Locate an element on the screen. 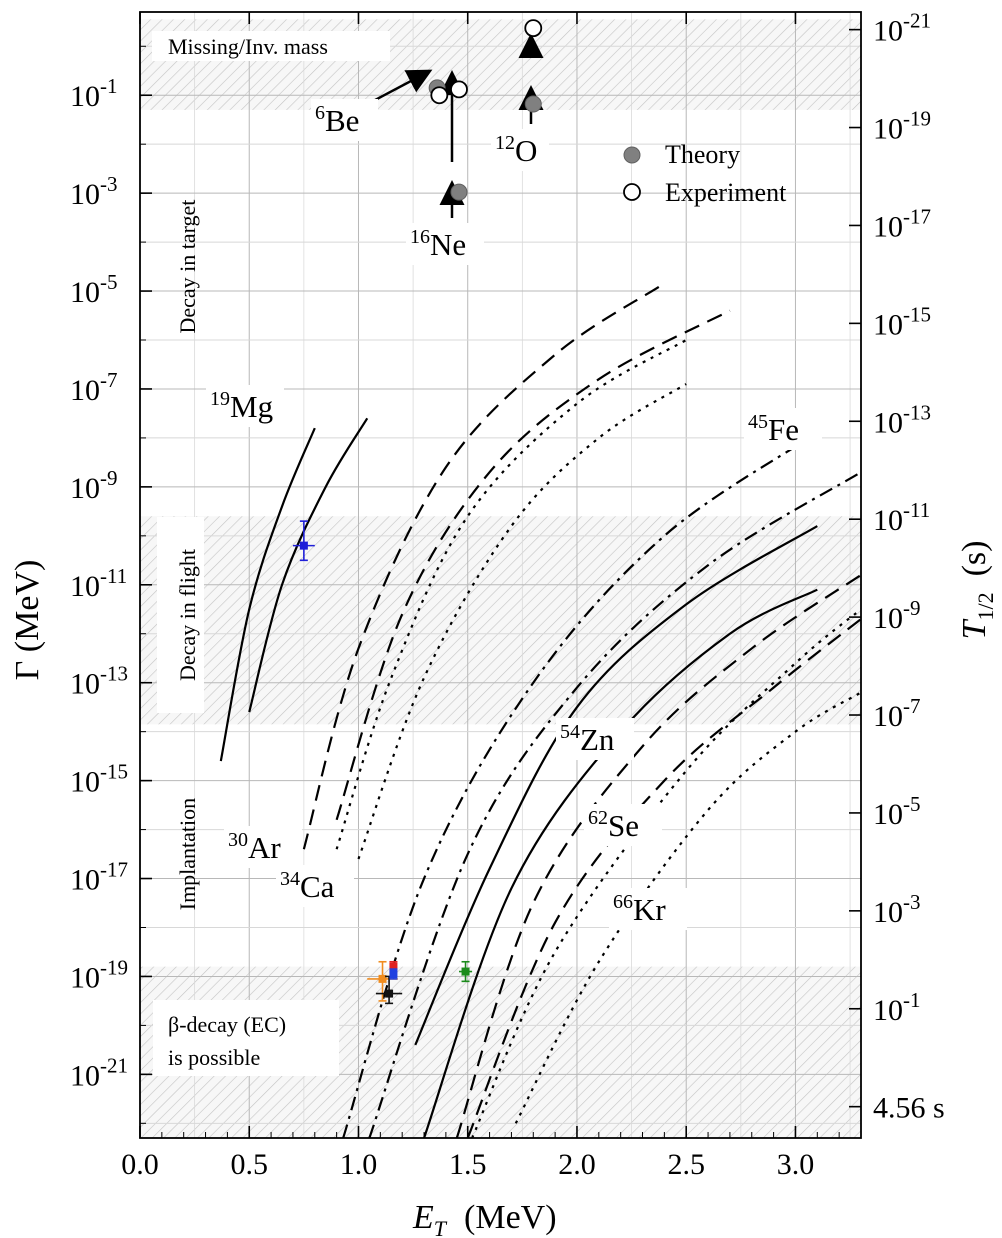 This screenshot has width=1002, height=1238. y2-tick-label: 10⁻¹⁹ is located at coordinates (902, 126).